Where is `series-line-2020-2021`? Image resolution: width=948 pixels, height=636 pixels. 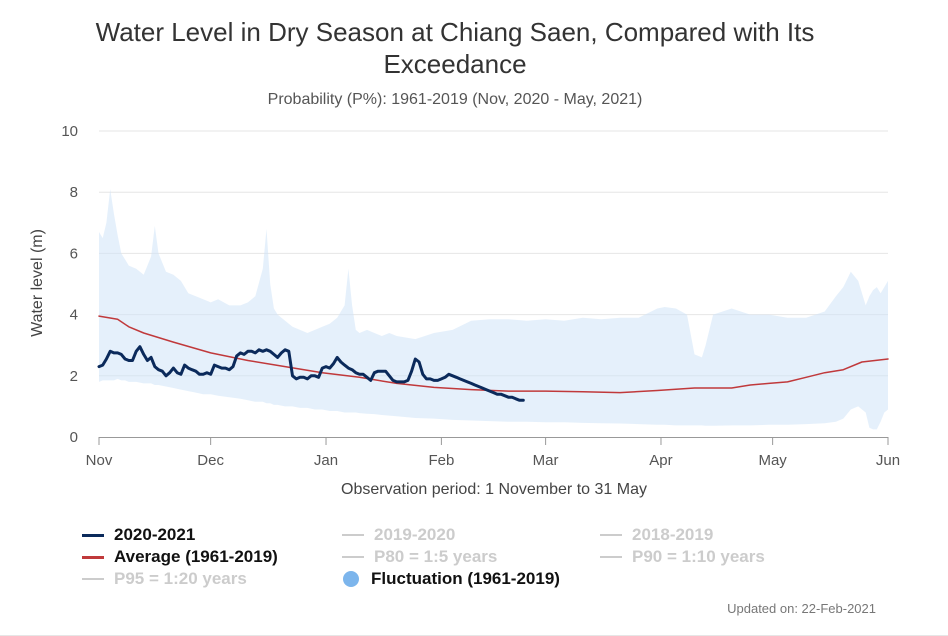
series-line-2020-2021 is located at coordinates (311, 373).